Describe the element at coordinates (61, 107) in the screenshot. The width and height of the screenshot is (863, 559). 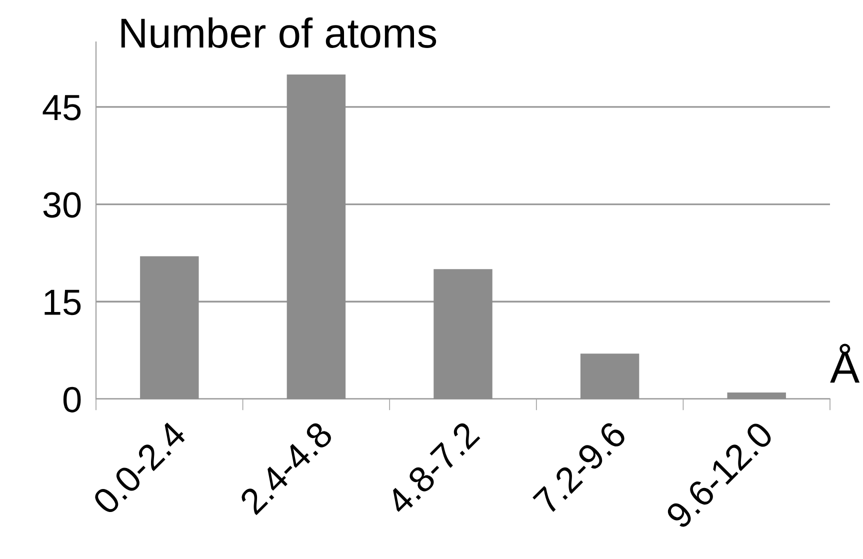
I see `y-tick-label: 45` at that location.